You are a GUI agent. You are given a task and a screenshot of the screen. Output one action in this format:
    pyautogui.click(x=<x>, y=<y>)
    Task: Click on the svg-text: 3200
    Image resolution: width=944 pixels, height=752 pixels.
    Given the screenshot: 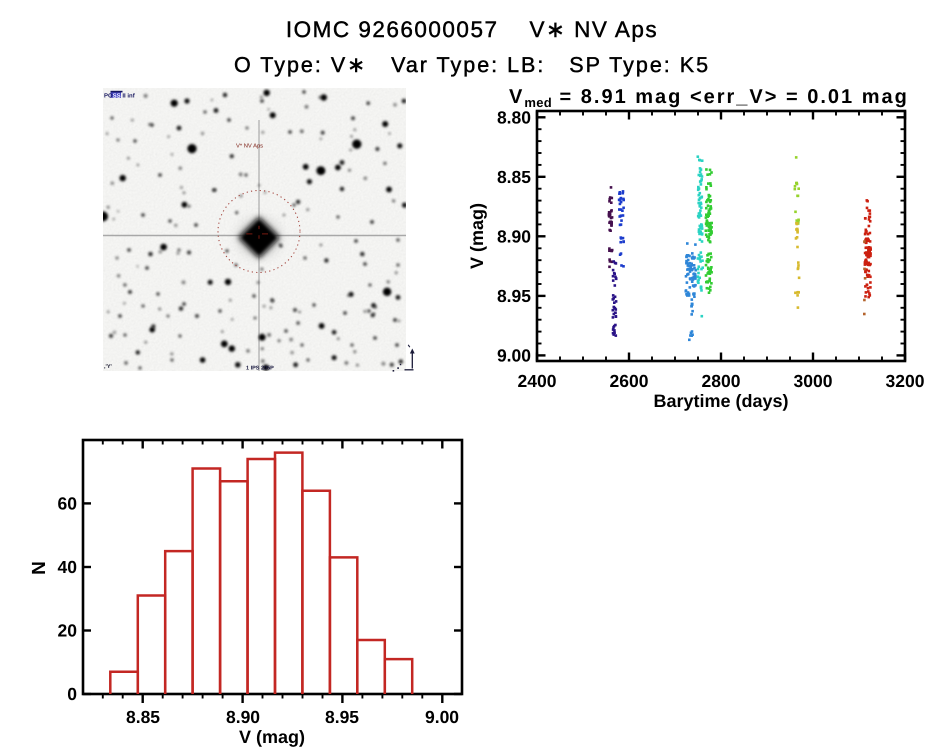 What is the action you would take?
    pyautogui.click(x=905, y=381)
    